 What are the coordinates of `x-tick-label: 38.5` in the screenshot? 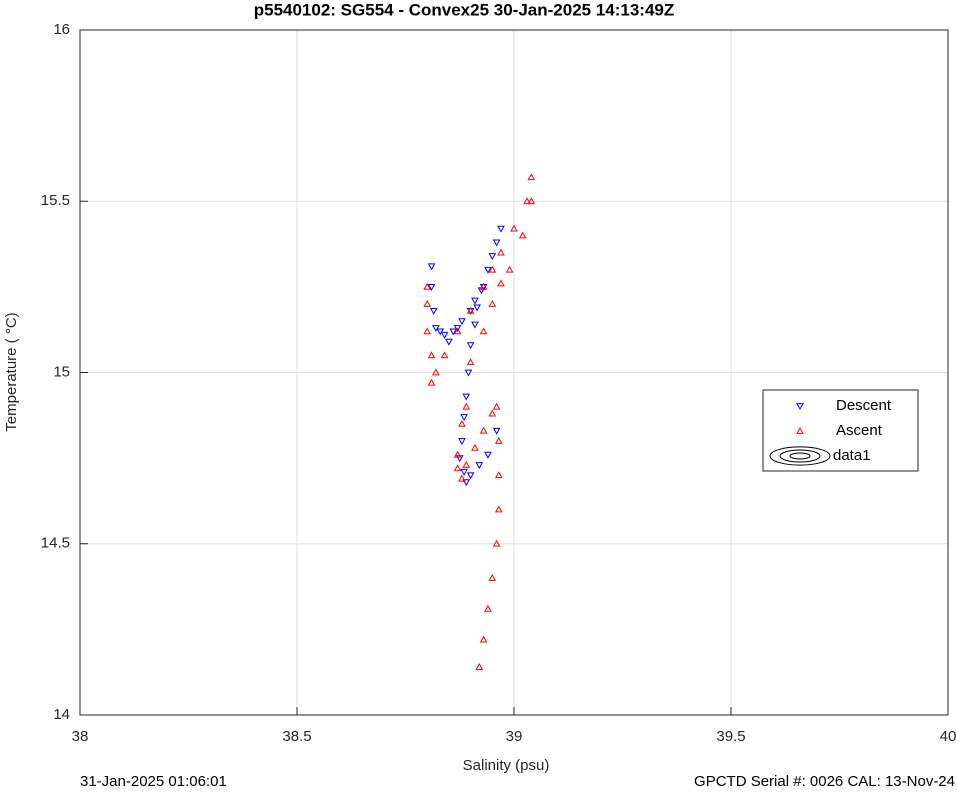 It's located at (296, 736).